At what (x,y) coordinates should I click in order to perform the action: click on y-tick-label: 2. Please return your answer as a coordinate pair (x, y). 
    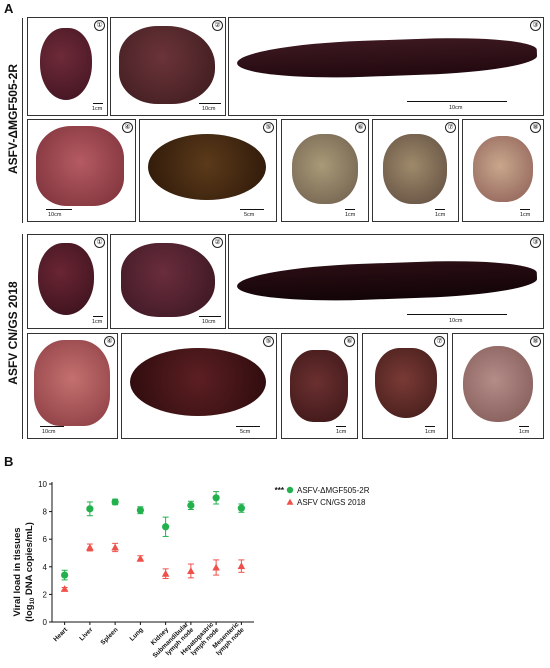
    Looking at the image, I should click on (45, 594).